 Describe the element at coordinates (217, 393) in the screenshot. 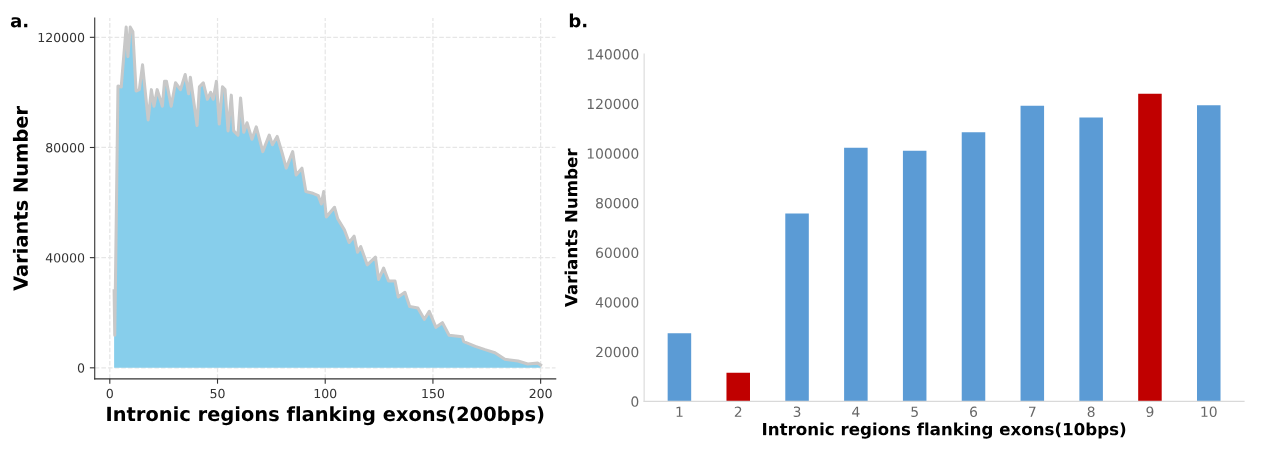

I see `x-tick-label: 50` at that location.